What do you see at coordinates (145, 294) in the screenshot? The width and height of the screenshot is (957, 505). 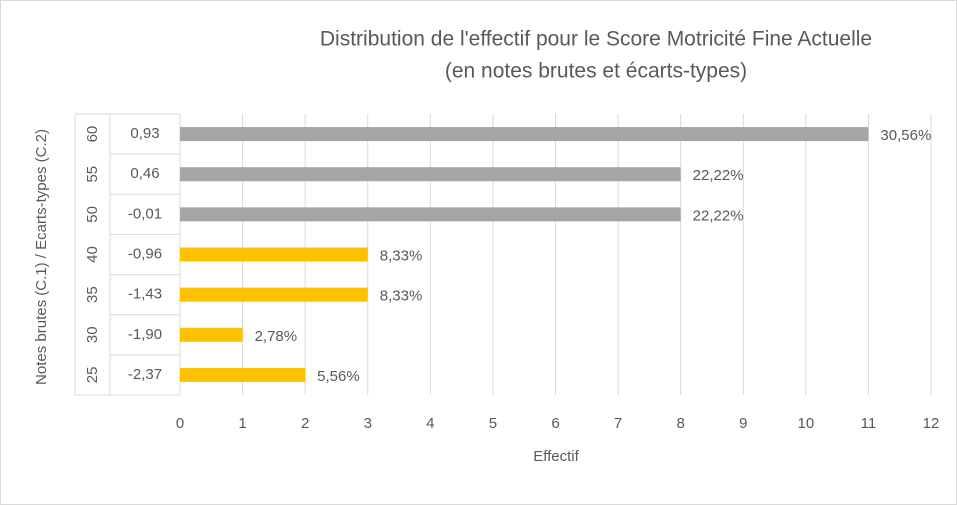 I see `sub-category-label: -1,43` at bounding box center [145, 294].